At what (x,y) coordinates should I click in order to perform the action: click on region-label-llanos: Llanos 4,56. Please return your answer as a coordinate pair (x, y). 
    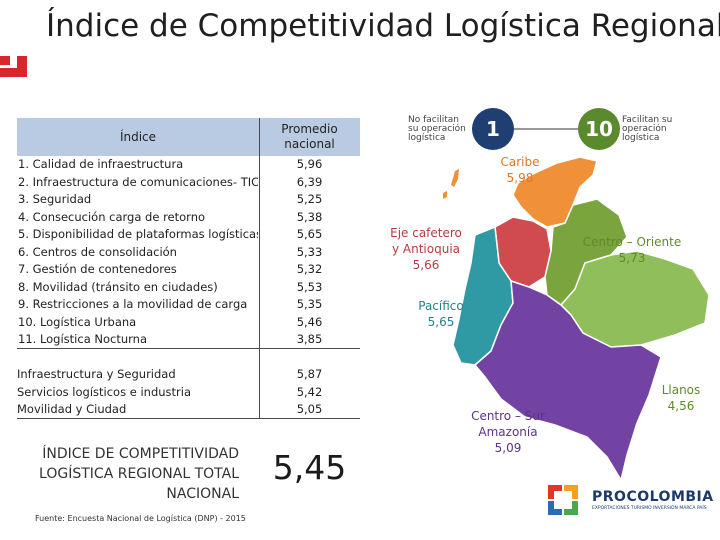
    Looking at the image, I should click on (681, 398).